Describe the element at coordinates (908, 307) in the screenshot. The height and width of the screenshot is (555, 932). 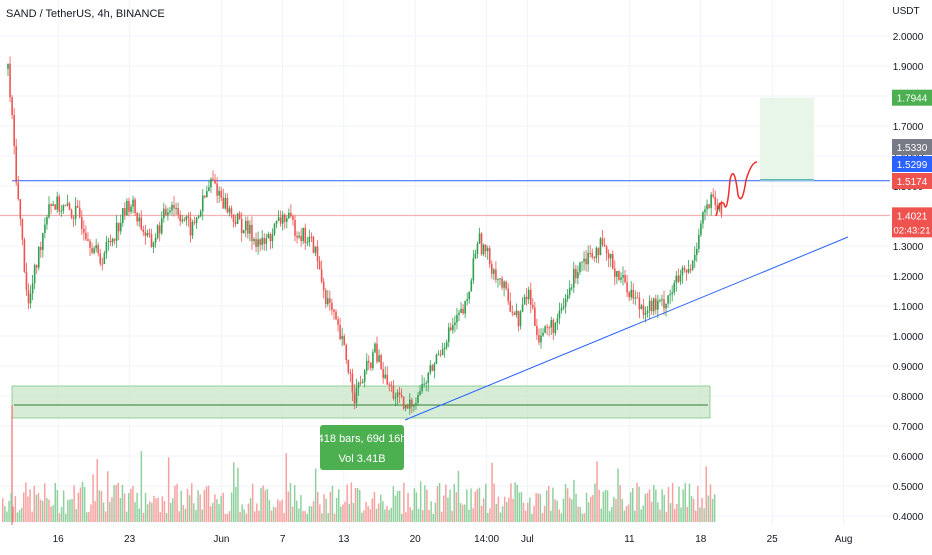
I see `price-tick: 1.1000` at that location.